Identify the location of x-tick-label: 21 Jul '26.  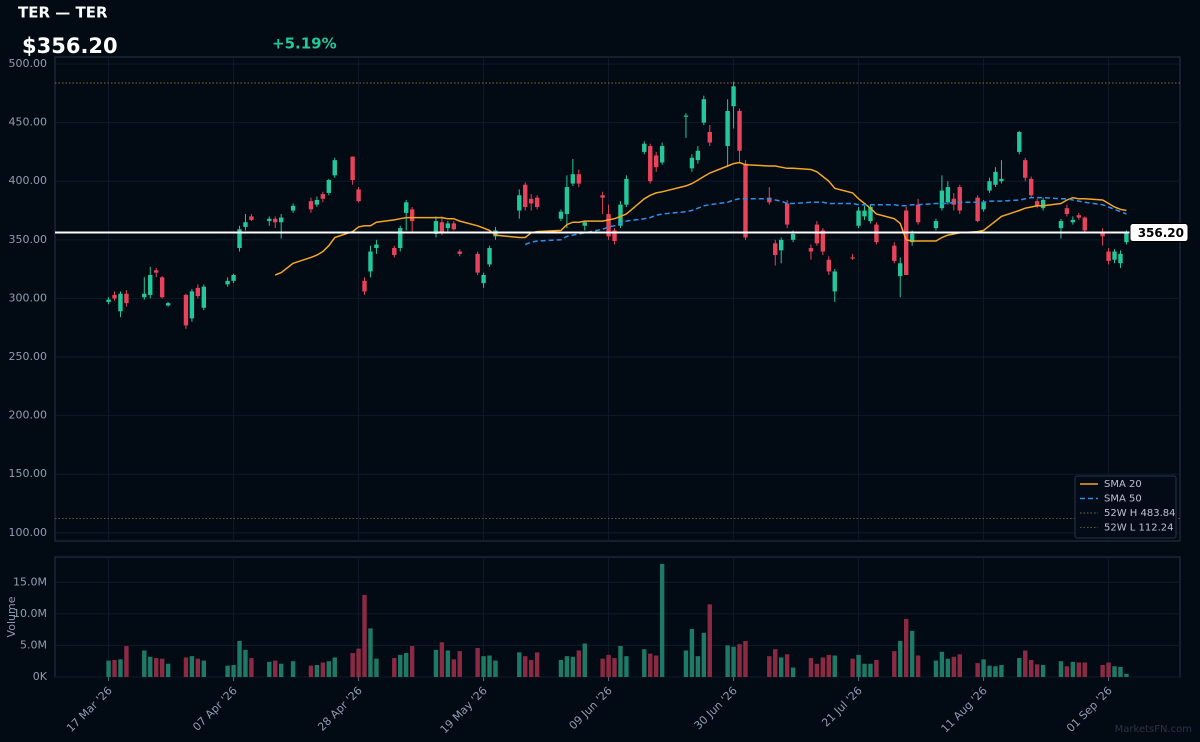
(841, 706).